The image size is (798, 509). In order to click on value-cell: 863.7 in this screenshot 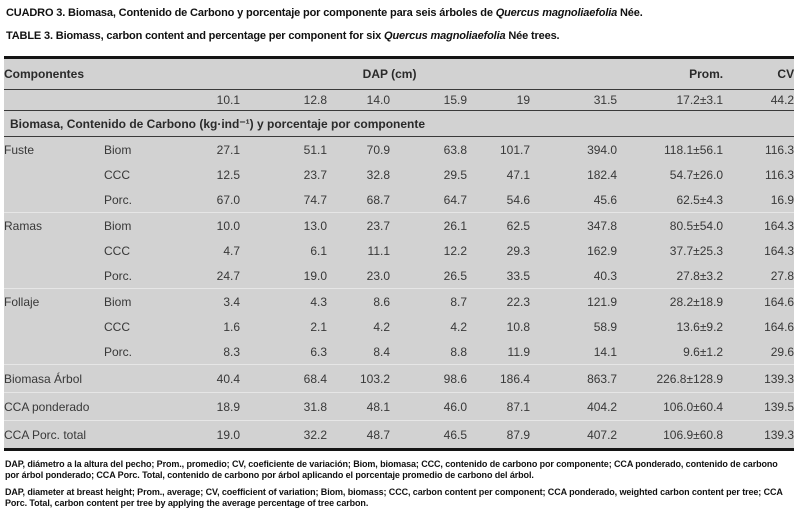, I will do `click(574, 378)`.